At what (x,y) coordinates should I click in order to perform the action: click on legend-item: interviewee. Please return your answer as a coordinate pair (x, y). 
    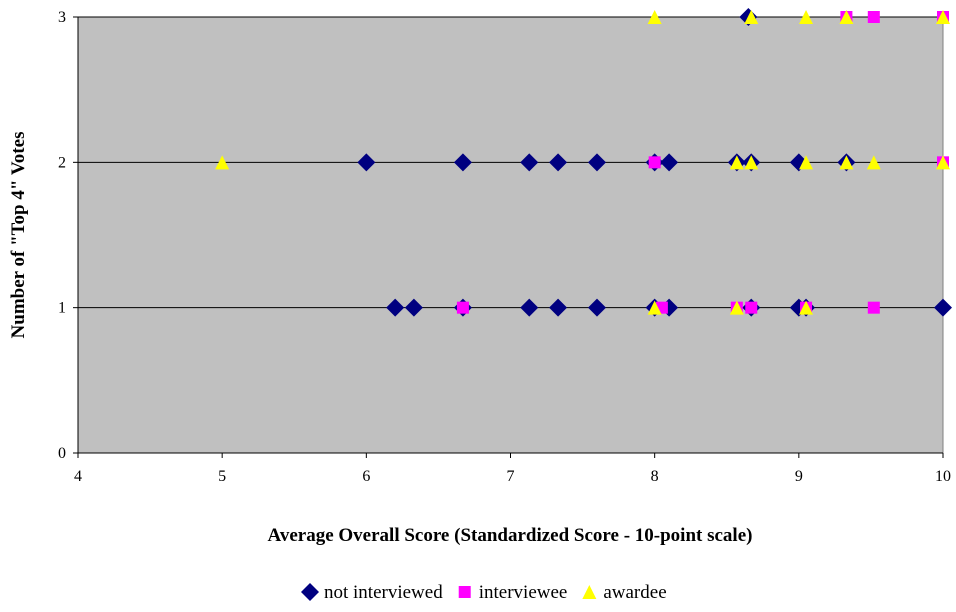
    Looking at the image, I should click on (513, 592).